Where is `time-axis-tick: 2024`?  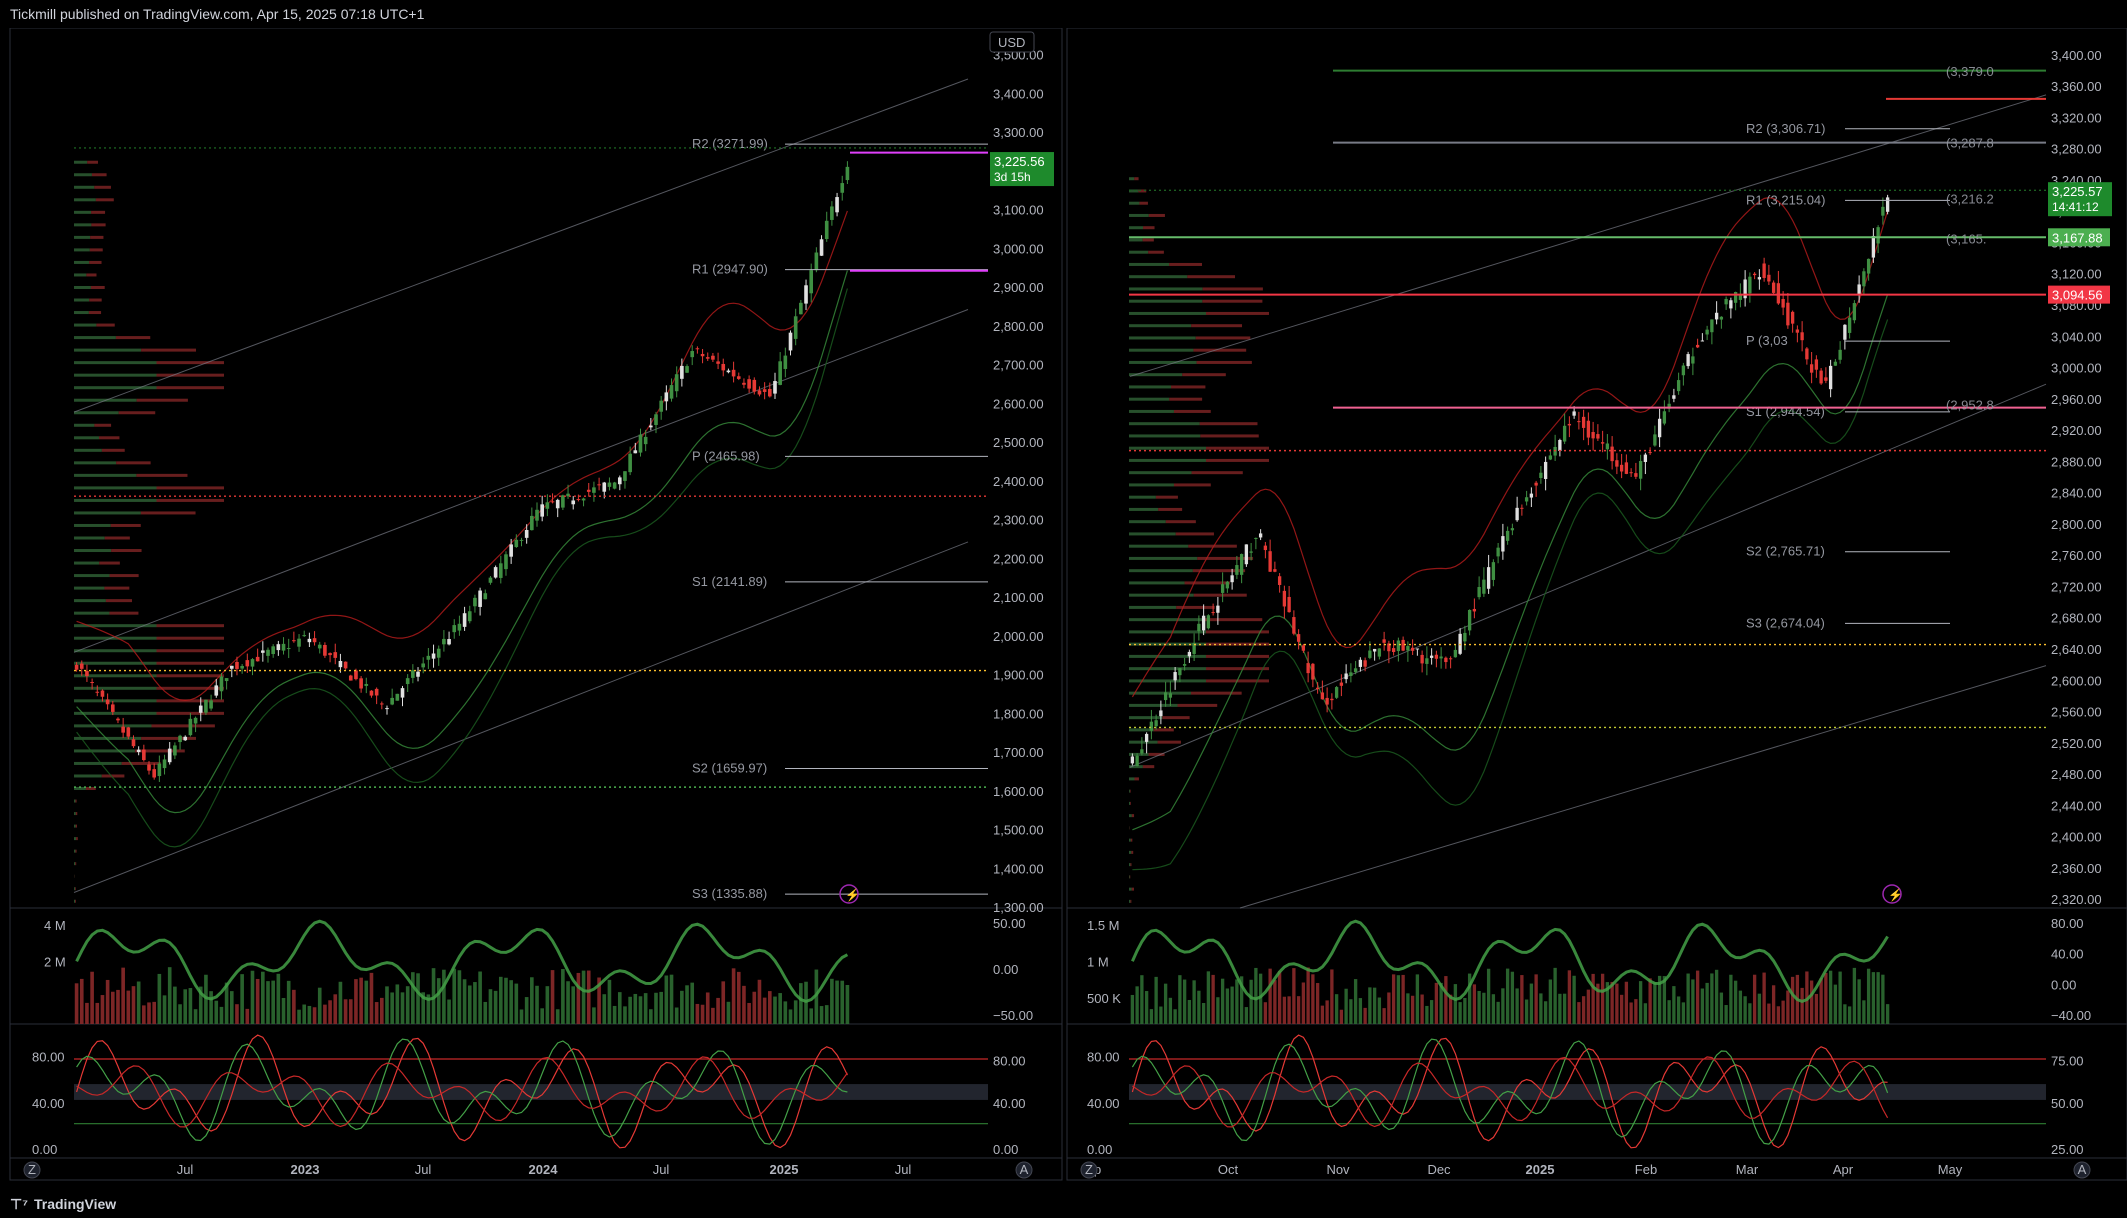 time-axis-tick: 2024 is located at coordinates (544, 1169).